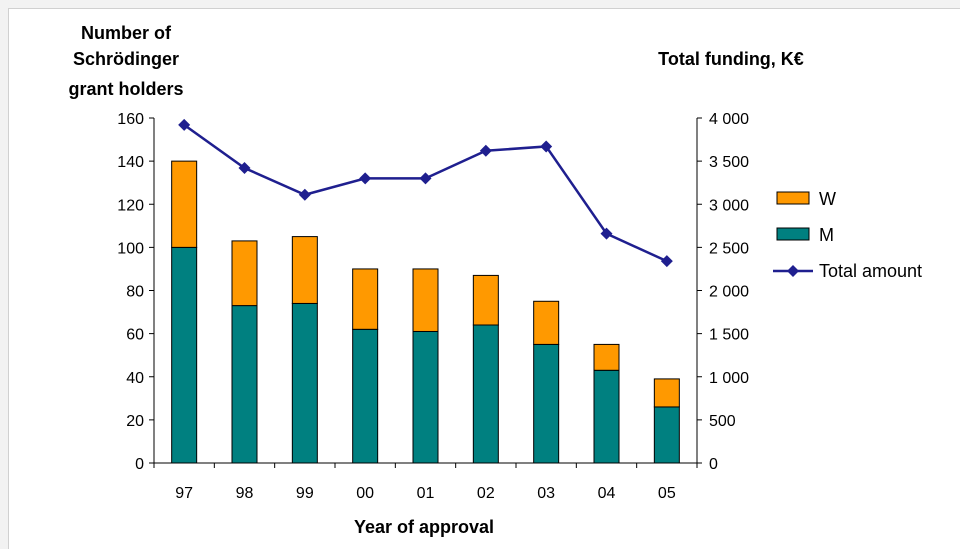 The image size is (960, 549). Describe the element at coordinates (729, 248) in the screenshot. I see `right-tick-label: 2 500` at that location.